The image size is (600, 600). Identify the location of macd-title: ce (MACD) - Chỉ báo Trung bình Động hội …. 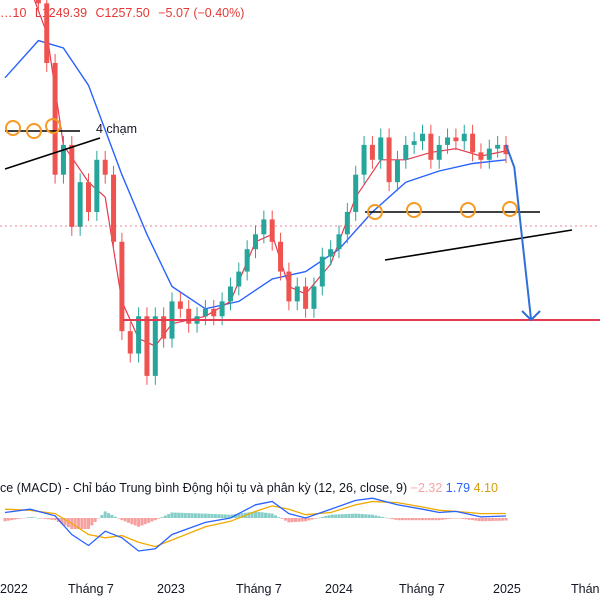
(204, 488).